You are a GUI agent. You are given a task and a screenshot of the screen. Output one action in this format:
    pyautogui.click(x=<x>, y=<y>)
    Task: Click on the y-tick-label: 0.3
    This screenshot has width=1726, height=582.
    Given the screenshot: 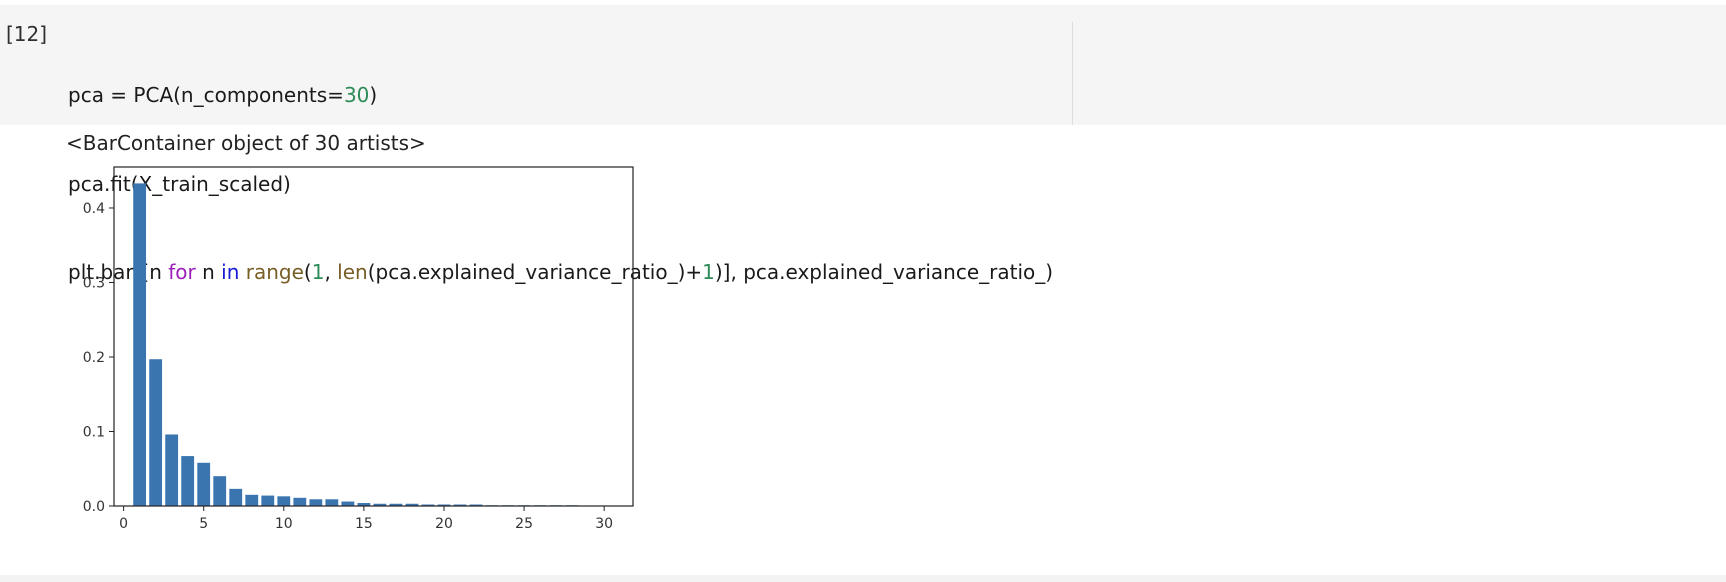 What is the action you would take?
    pyautogui.click(x=94, y=283)
    